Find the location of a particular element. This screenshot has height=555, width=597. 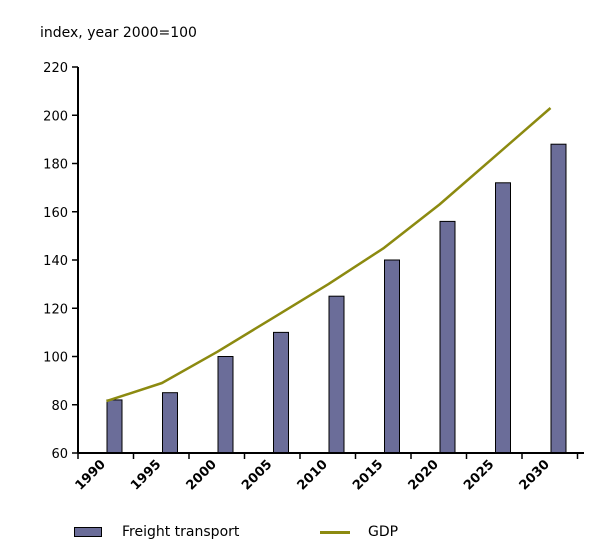

legend-swatch-gdp is located at coordinates (335, 532).